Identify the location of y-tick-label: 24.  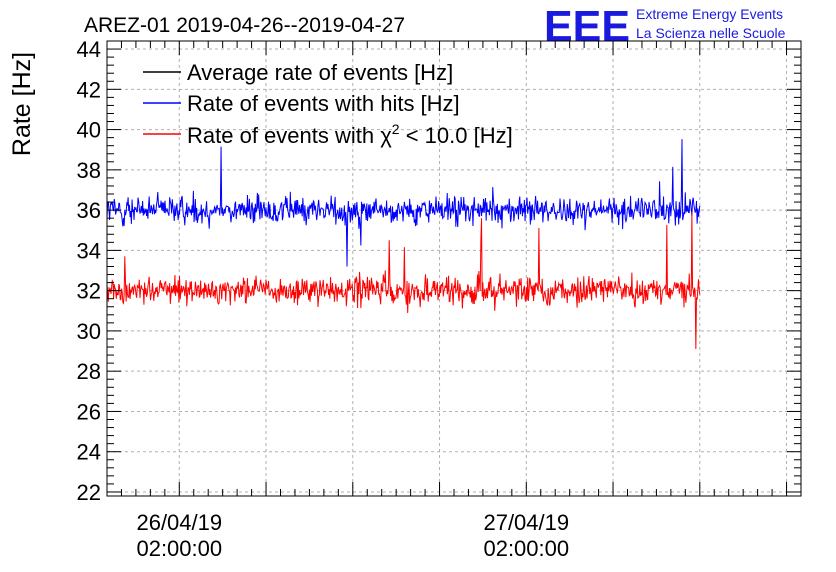
(89, 452).